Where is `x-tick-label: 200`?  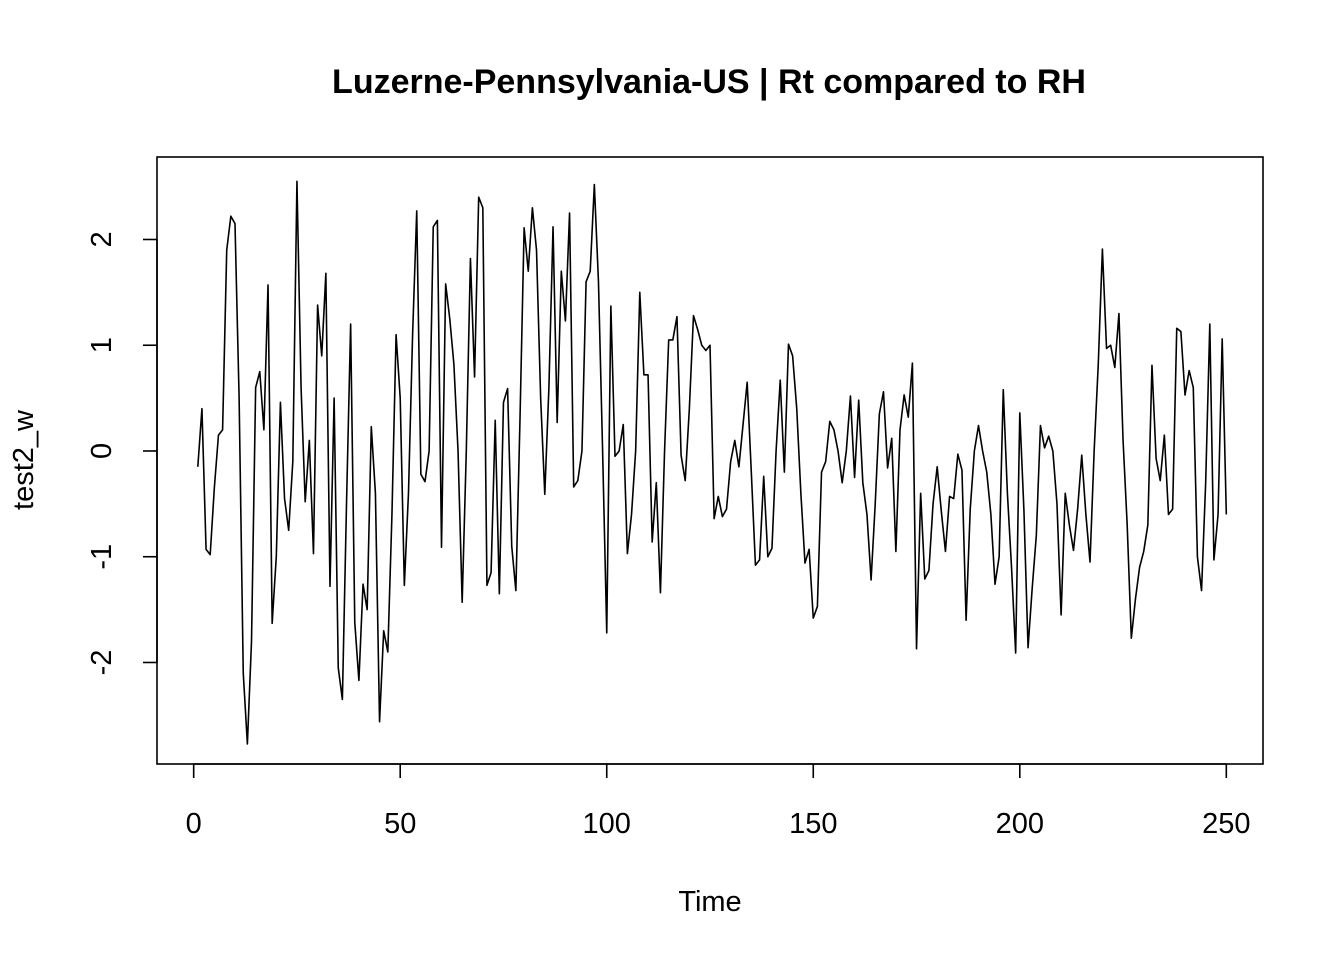
x-tick-label: 200 is located at coordinates (1020, 824).